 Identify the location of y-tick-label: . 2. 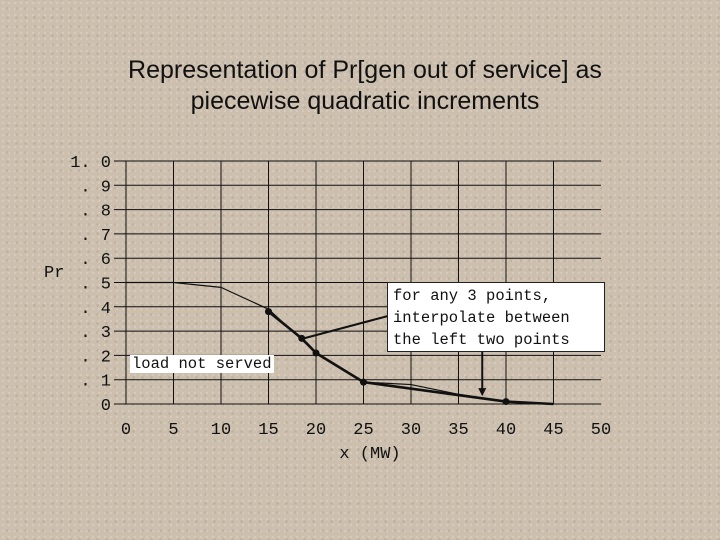
(95, 357).